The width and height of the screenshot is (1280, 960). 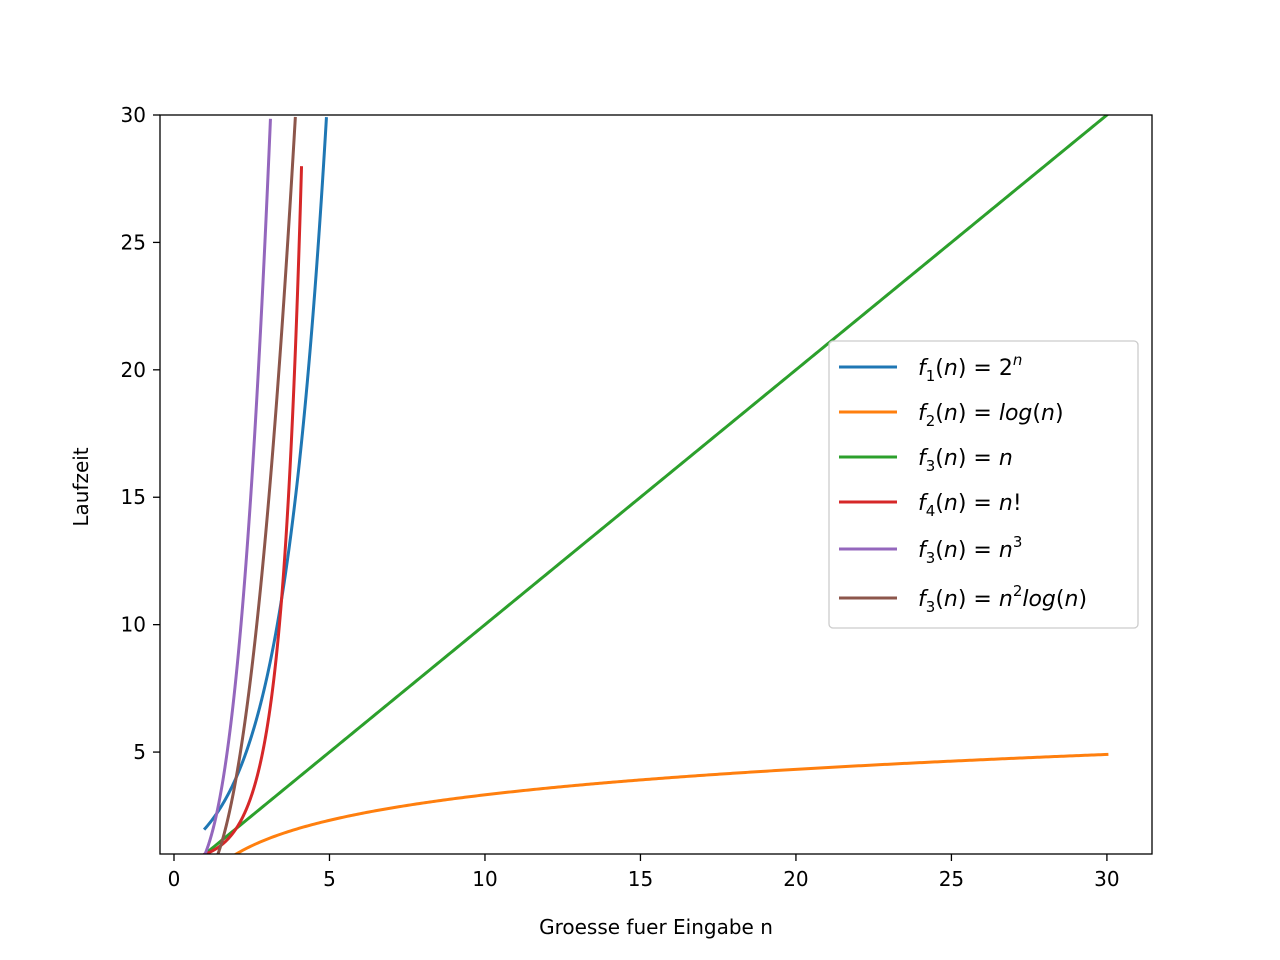 What do you see at coordinates (174, 879) in the screenshot?
I see `x-tick-label: 0` at bounding box center [174, 879].